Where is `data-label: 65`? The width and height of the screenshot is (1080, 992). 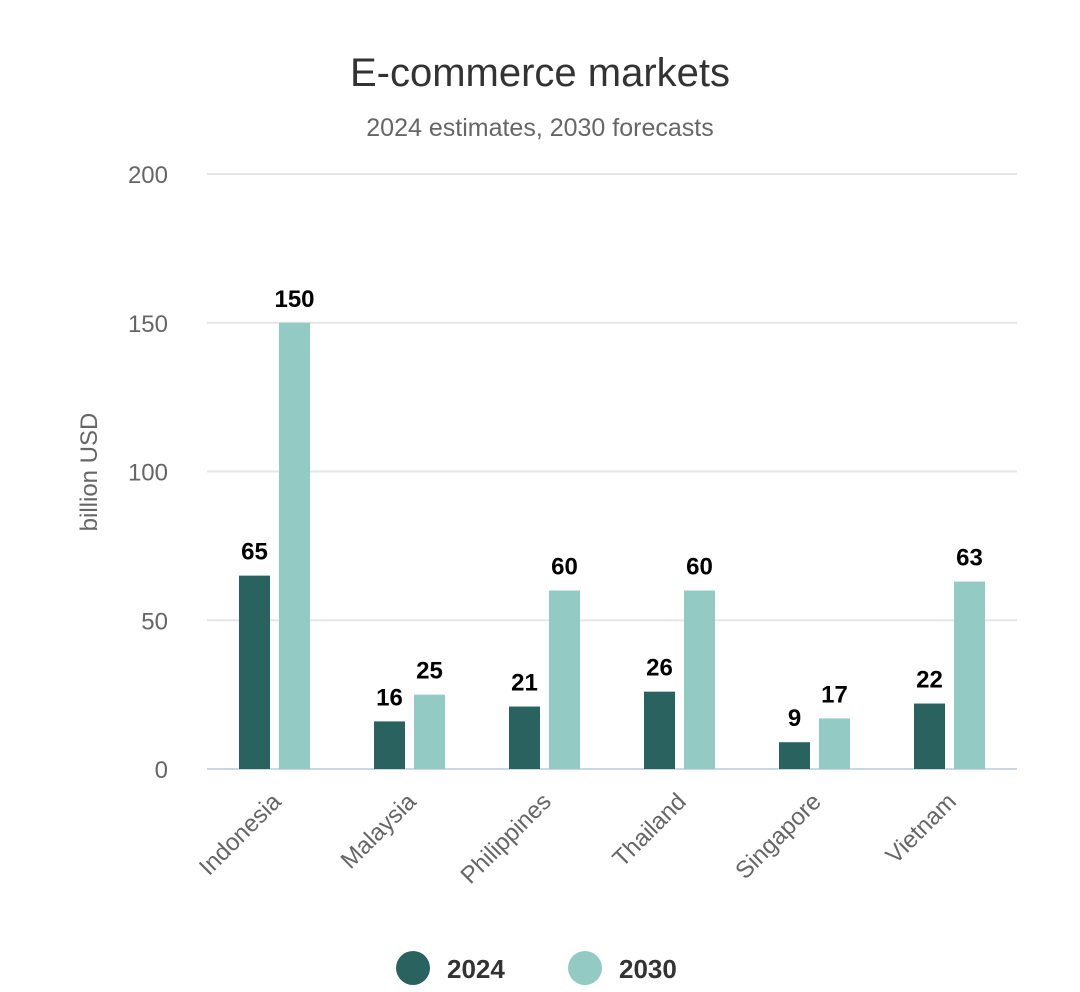
data-label: 65 is located at coordinates (254, 552).